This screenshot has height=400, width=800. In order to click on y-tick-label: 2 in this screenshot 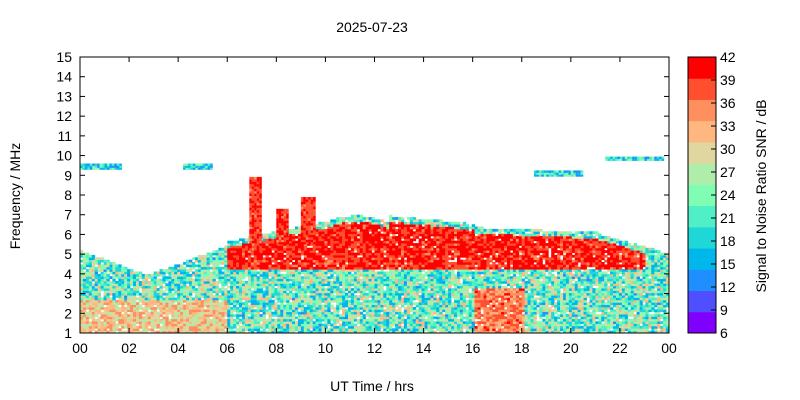, I will do `click(68, 313)`.